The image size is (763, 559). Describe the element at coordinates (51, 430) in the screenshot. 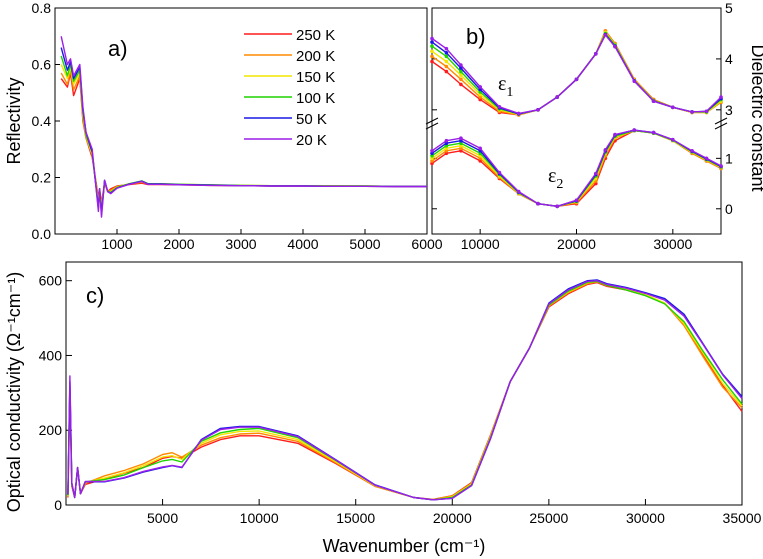

I see `panel-c-ytick-label: 200` at that location.